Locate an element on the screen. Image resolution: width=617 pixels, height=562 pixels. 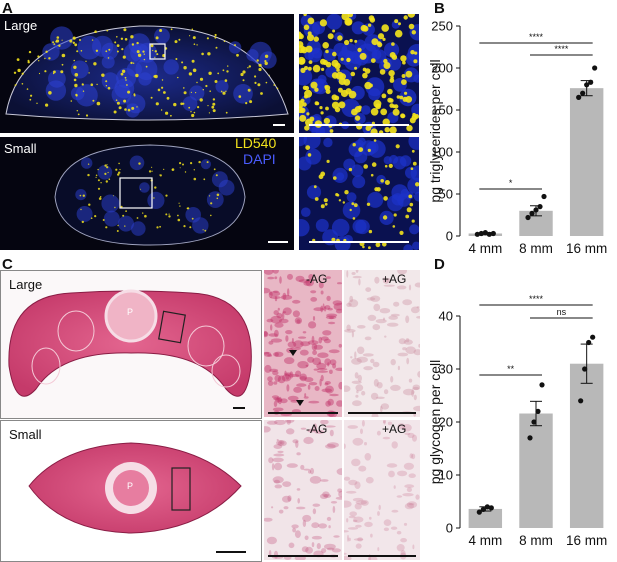
y-tick-label: 50 is located at coordinates (446, 194).